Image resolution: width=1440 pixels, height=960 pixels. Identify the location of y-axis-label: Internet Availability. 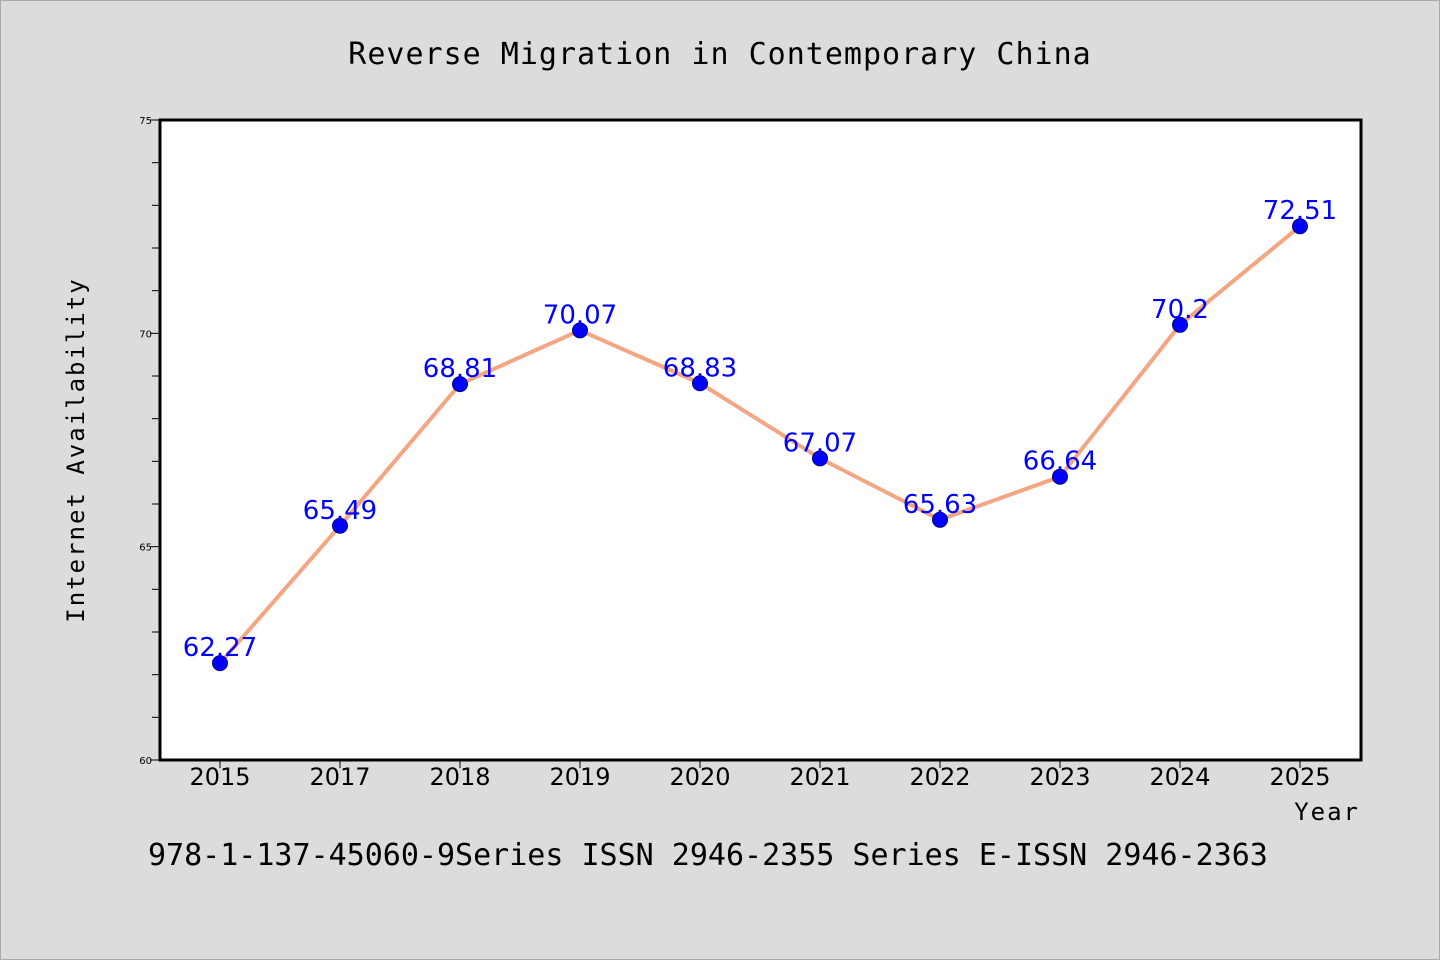
(76, 449).